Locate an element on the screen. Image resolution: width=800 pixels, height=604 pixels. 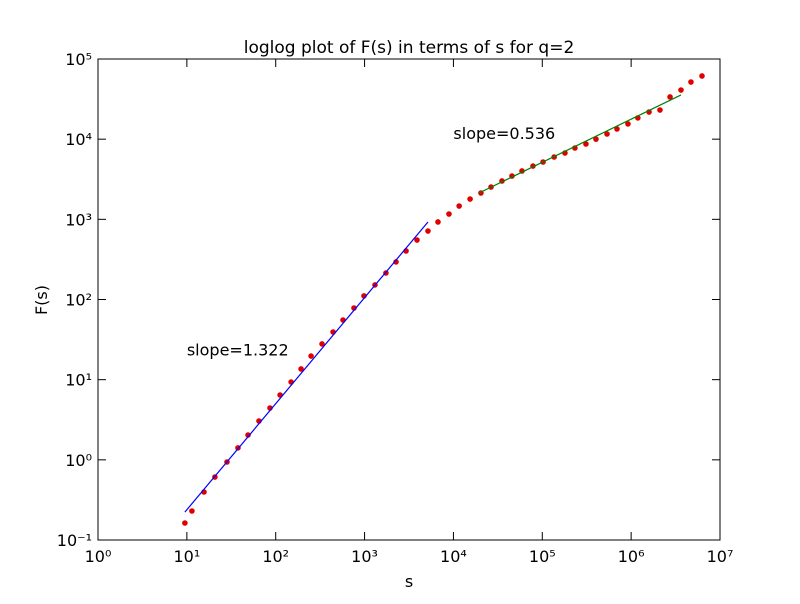
y-tick-label: 10⁰ is located at coordinates (78, 460).